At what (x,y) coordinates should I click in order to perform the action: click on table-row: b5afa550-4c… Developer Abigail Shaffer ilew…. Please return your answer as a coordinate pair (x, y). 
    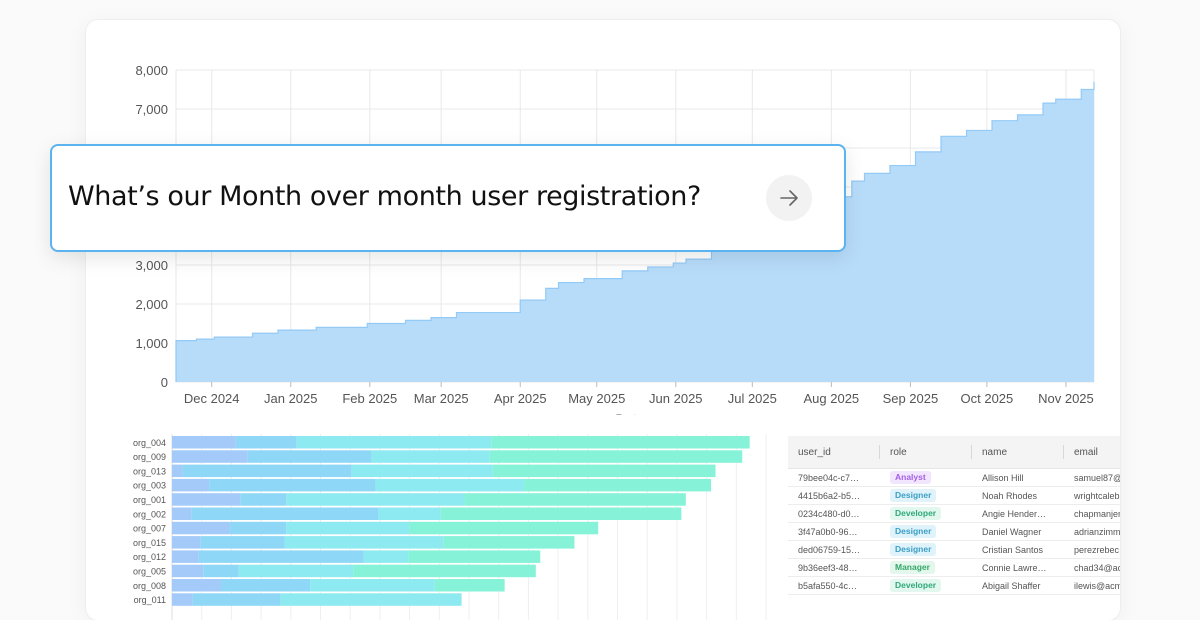
    Looking at the image, I should click on (954, 585).